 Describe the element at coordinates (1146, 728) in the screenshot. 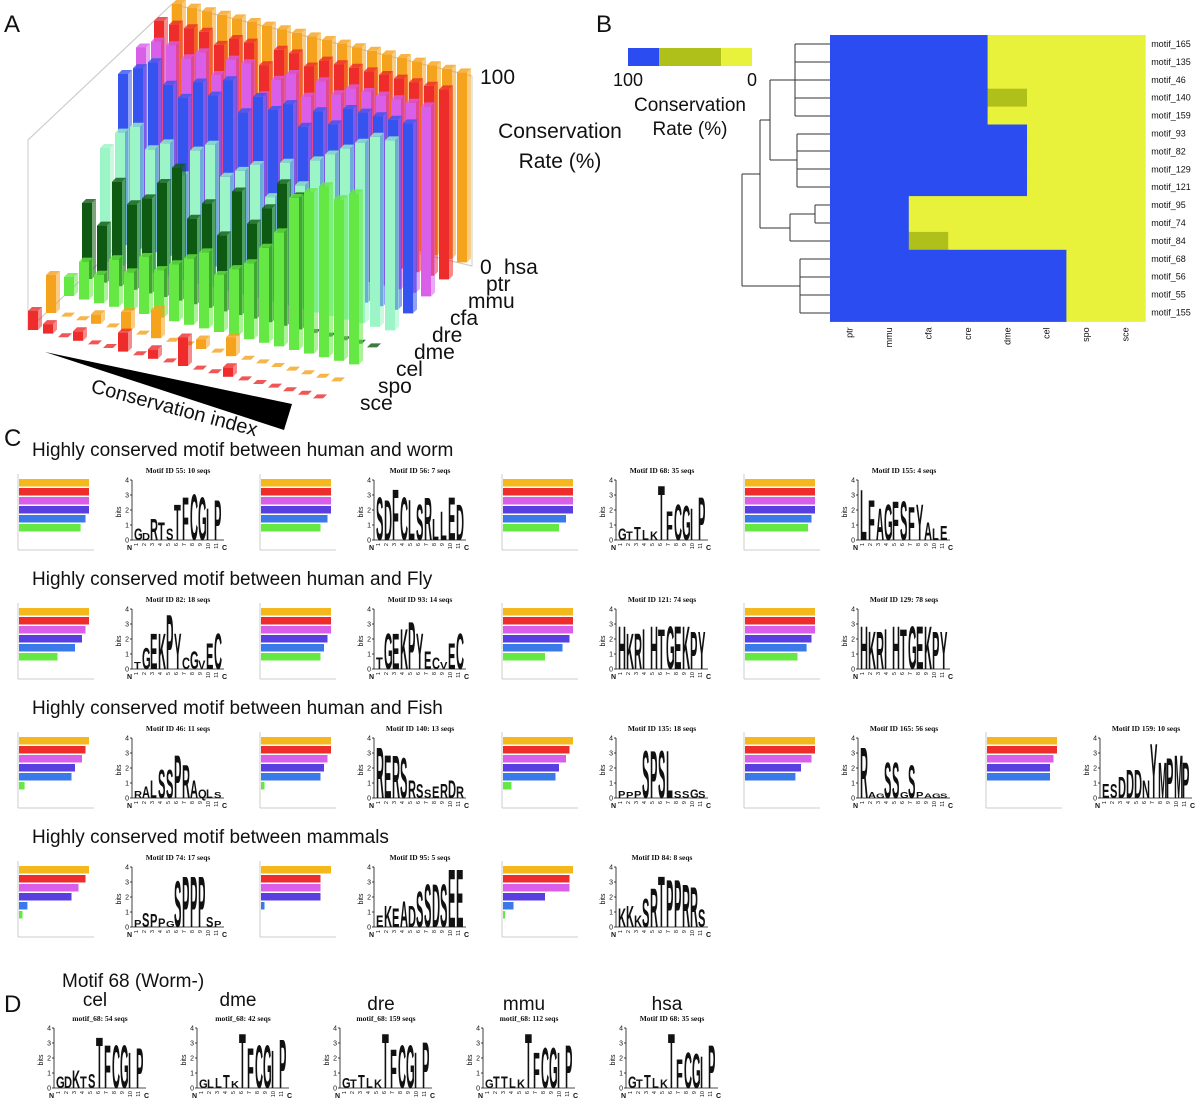

I see `logo-title: Motif ID 159: 10 seqs` at that location.